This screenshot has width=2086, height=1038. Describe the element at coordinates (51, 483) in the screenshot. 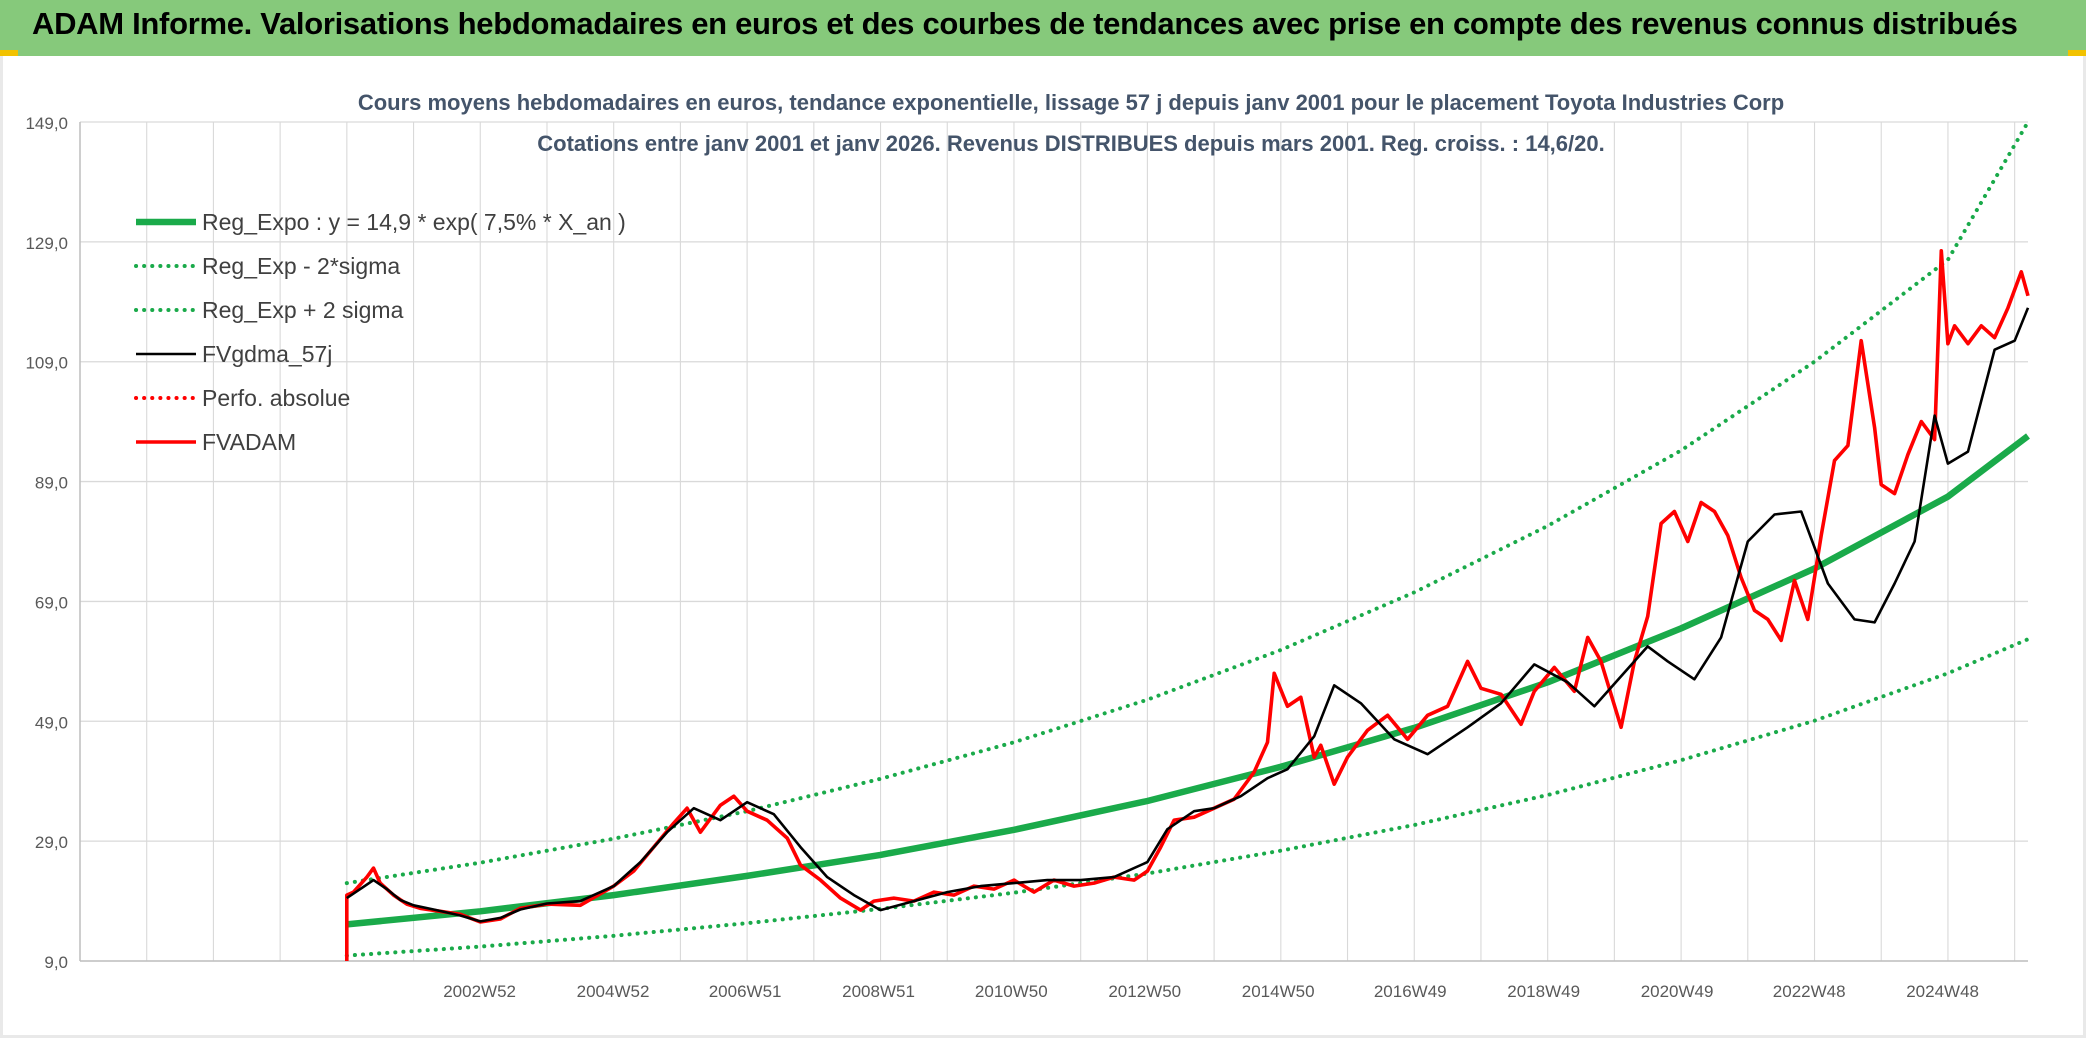

I see `y-tick-label: 89,0` at that location.